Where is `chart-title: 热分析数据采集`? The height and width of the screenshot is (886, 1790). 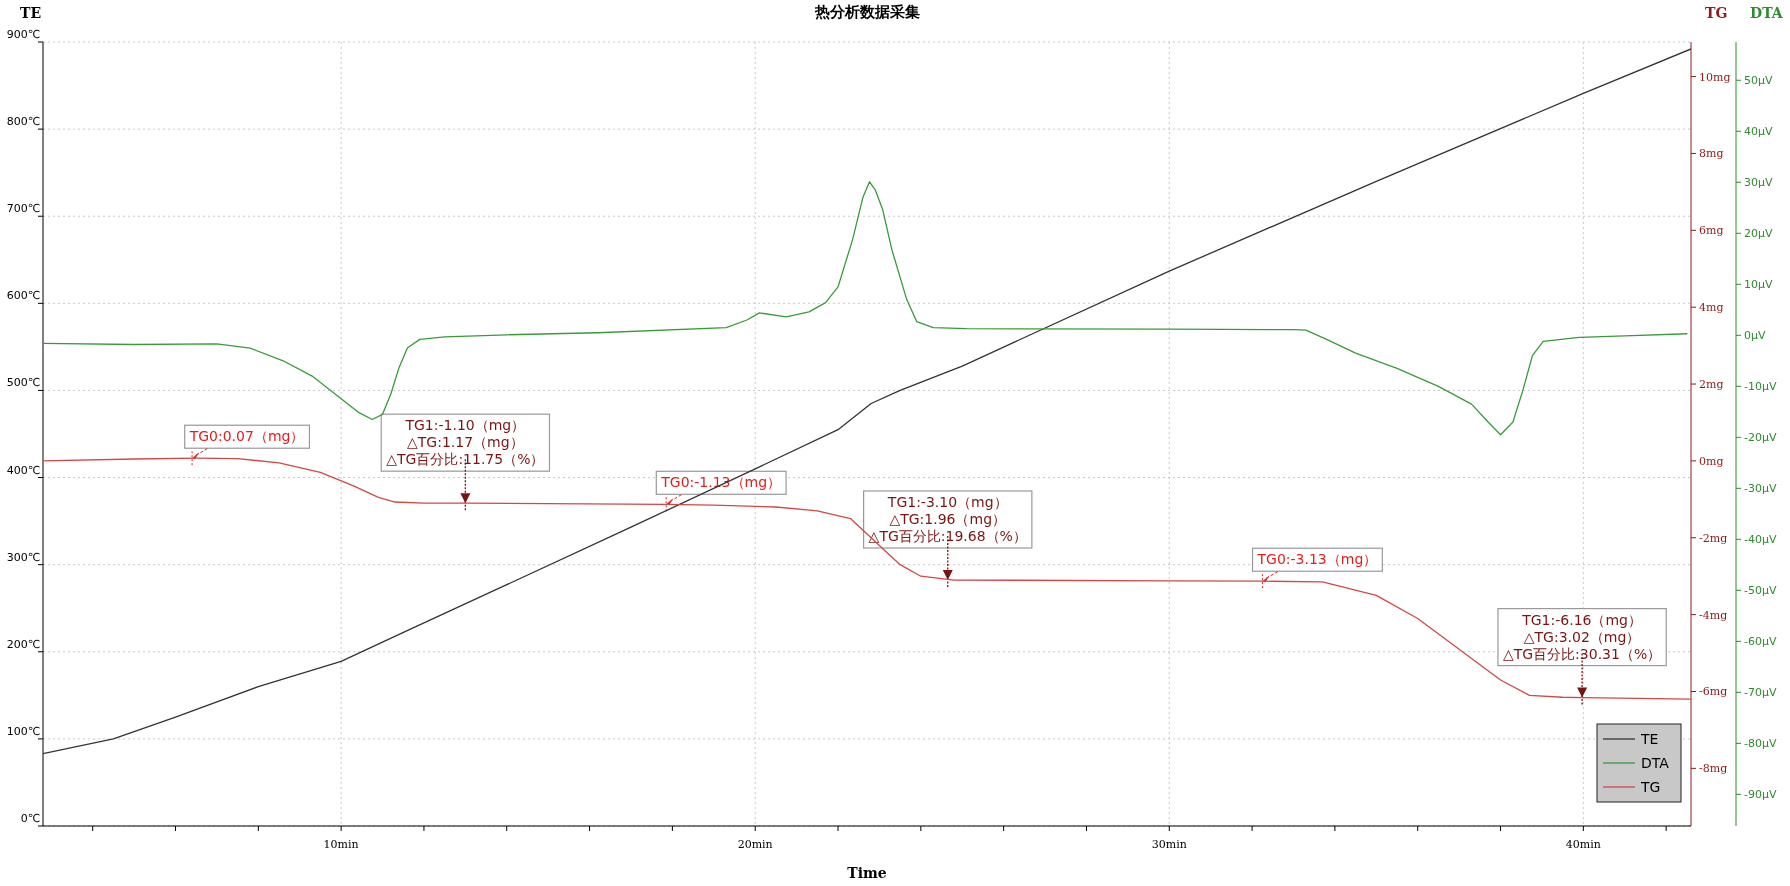
chart-title: 热分析数据采集 is located at coordinates (866, 12).